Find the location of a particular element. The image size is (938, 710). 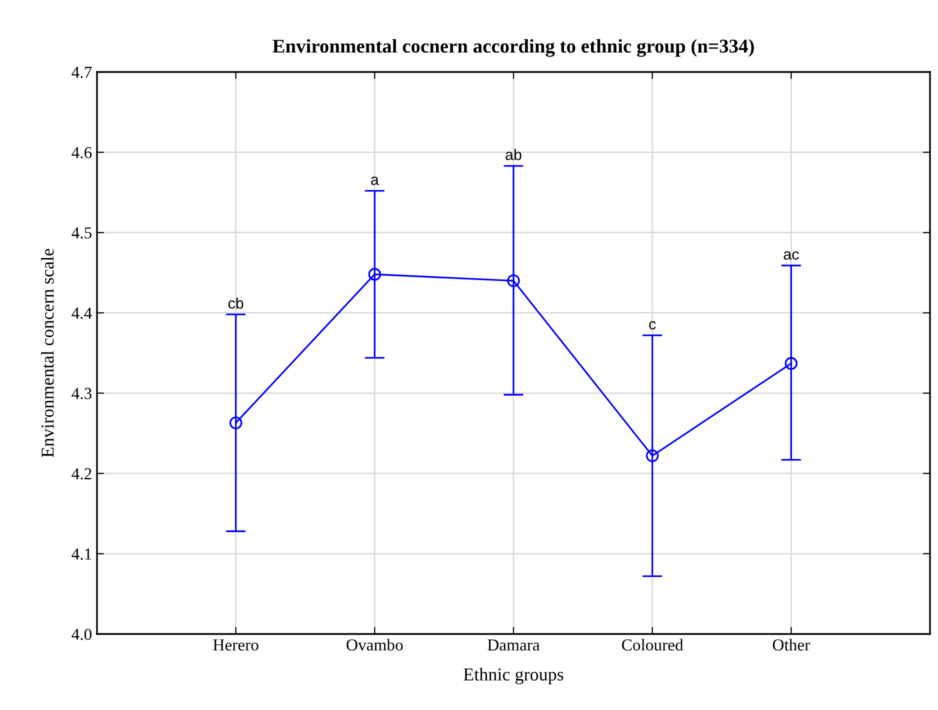

y-tick-label: 4.0 is located at coordinates (82, 634).